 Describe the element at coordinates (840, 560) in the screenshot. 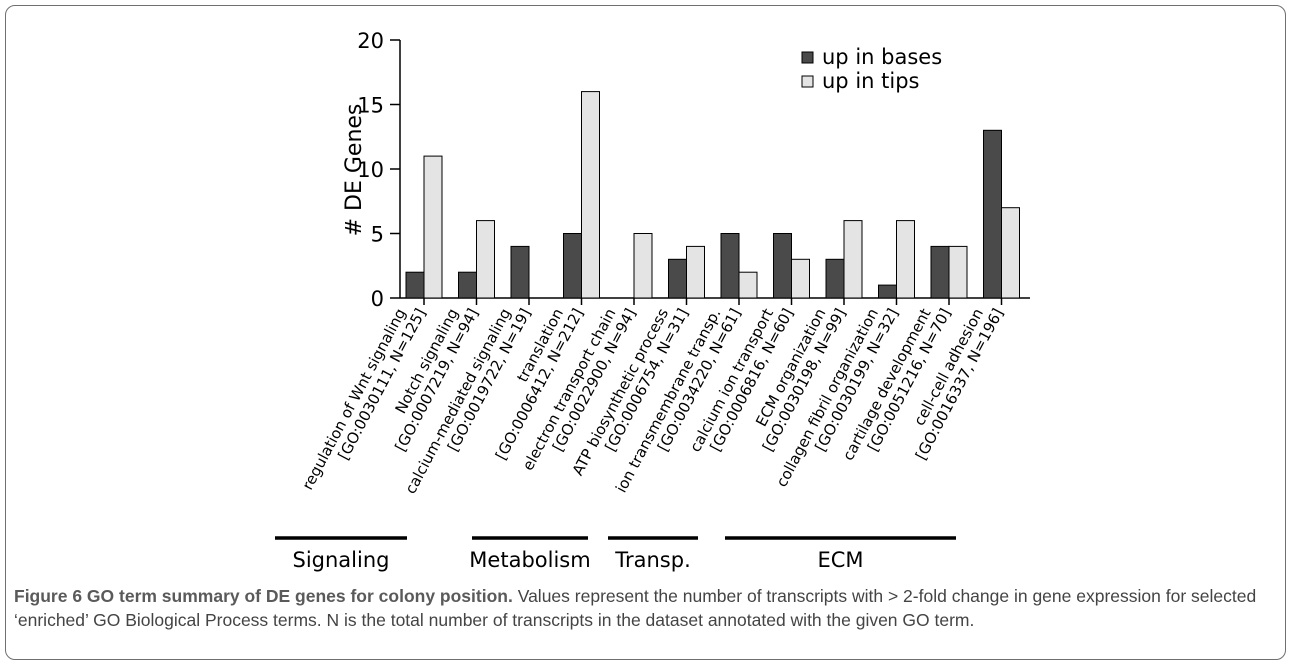

I see `group-label: ECM` at that location.